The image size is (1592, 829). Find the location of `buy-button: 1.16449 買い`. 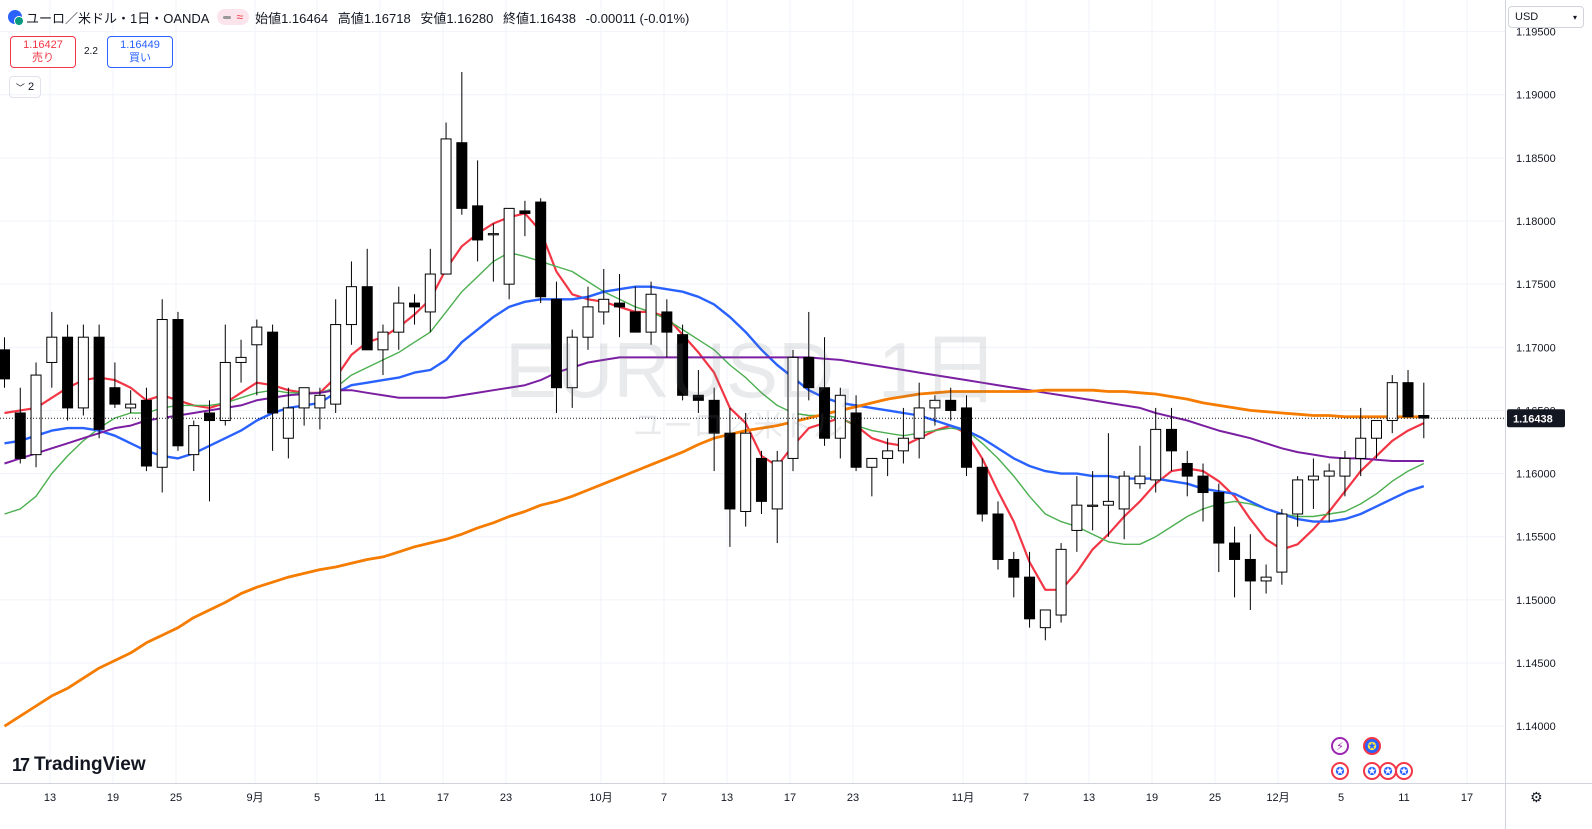

buy-button: 1.16449 買い is located at coordinates (140, 52).